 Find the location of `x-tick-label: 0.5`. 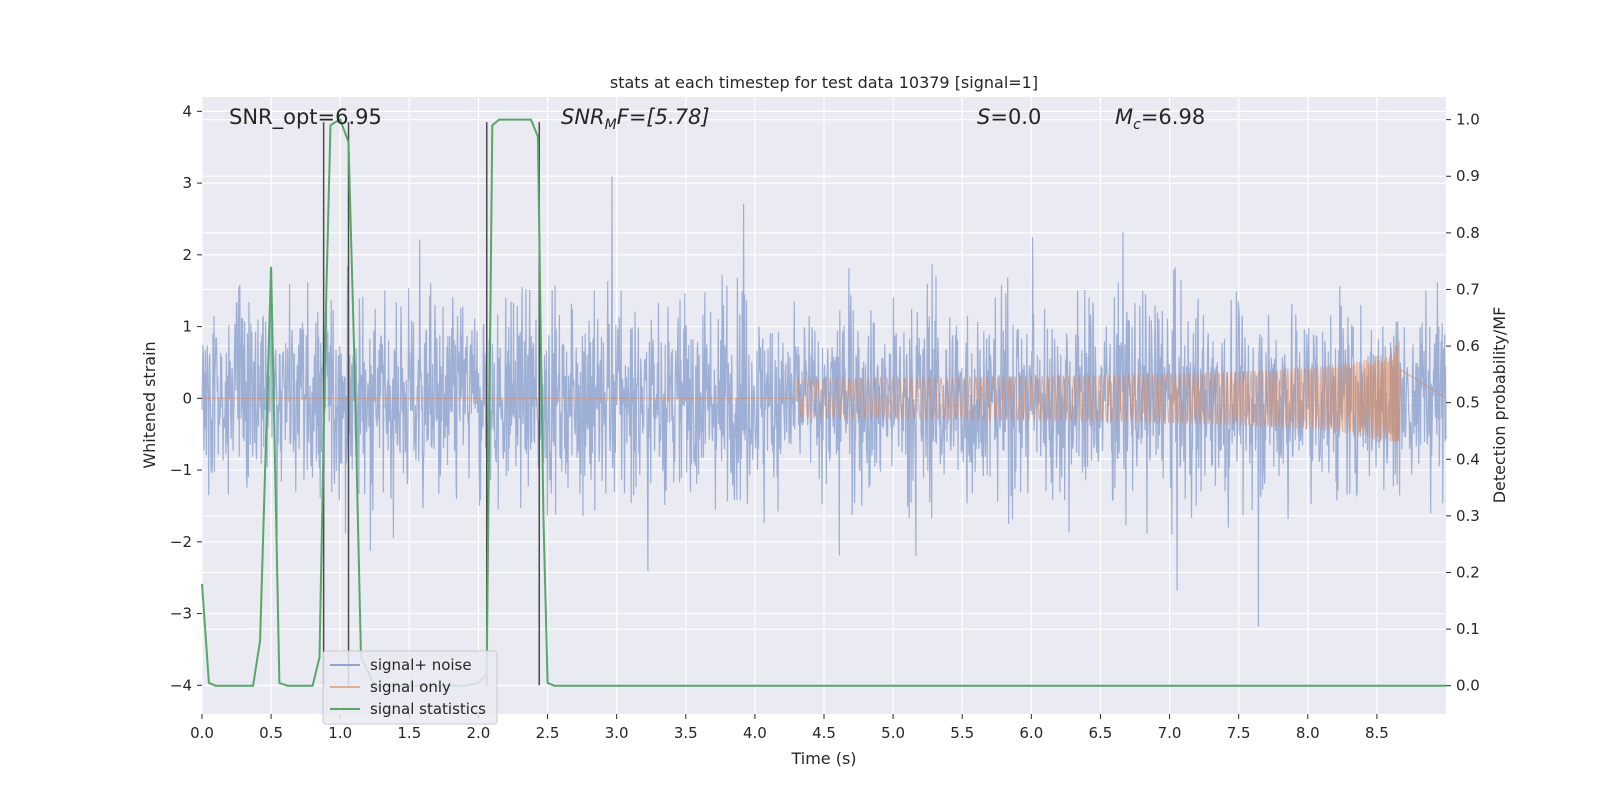

x-tick-label: 0.5 is located at coordinates (271, 733).